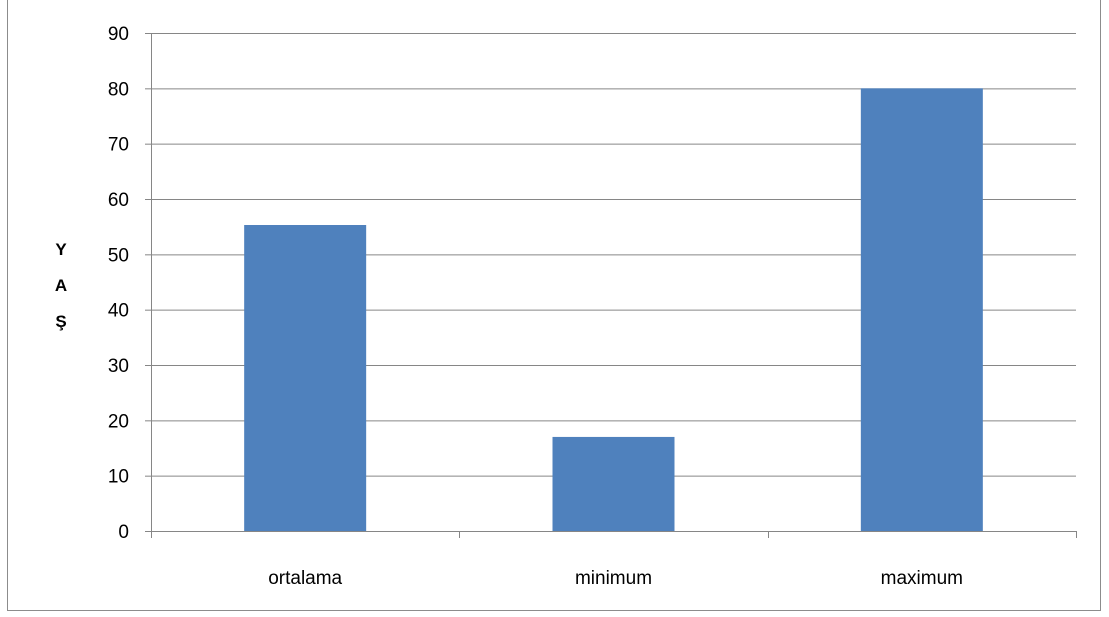 This screenshot has height=617, width=1109. I want to click on bar-minimum, so click(613, 483).